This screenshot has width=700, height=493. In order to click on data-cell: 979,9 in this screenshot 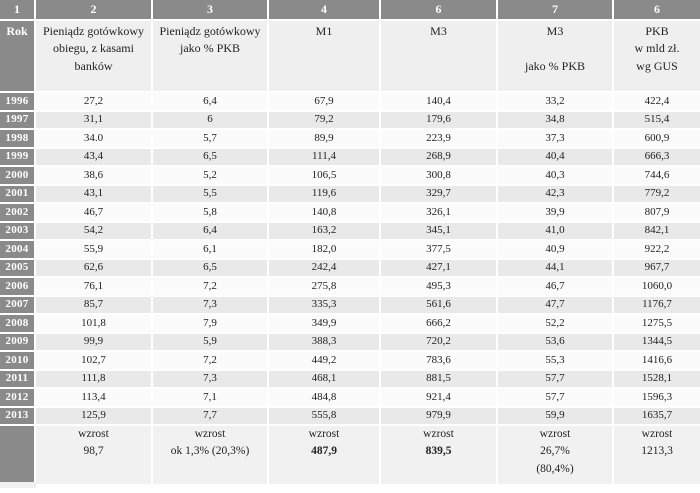, I will do `click(438, 415)`.